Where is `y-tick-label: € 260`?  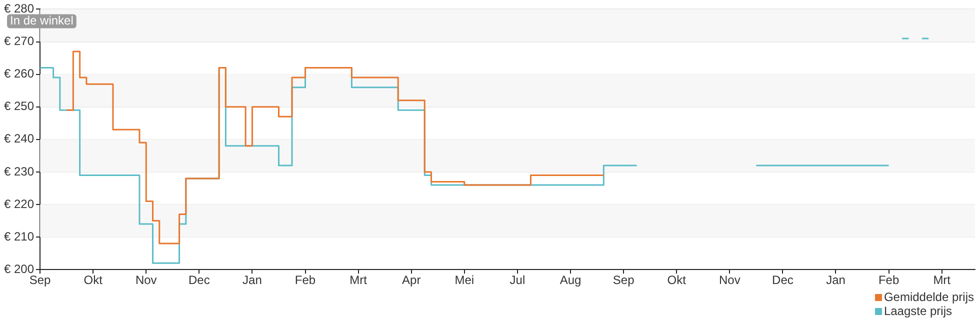
y-tick-label: € 260 is located at coordinates (19, 73).